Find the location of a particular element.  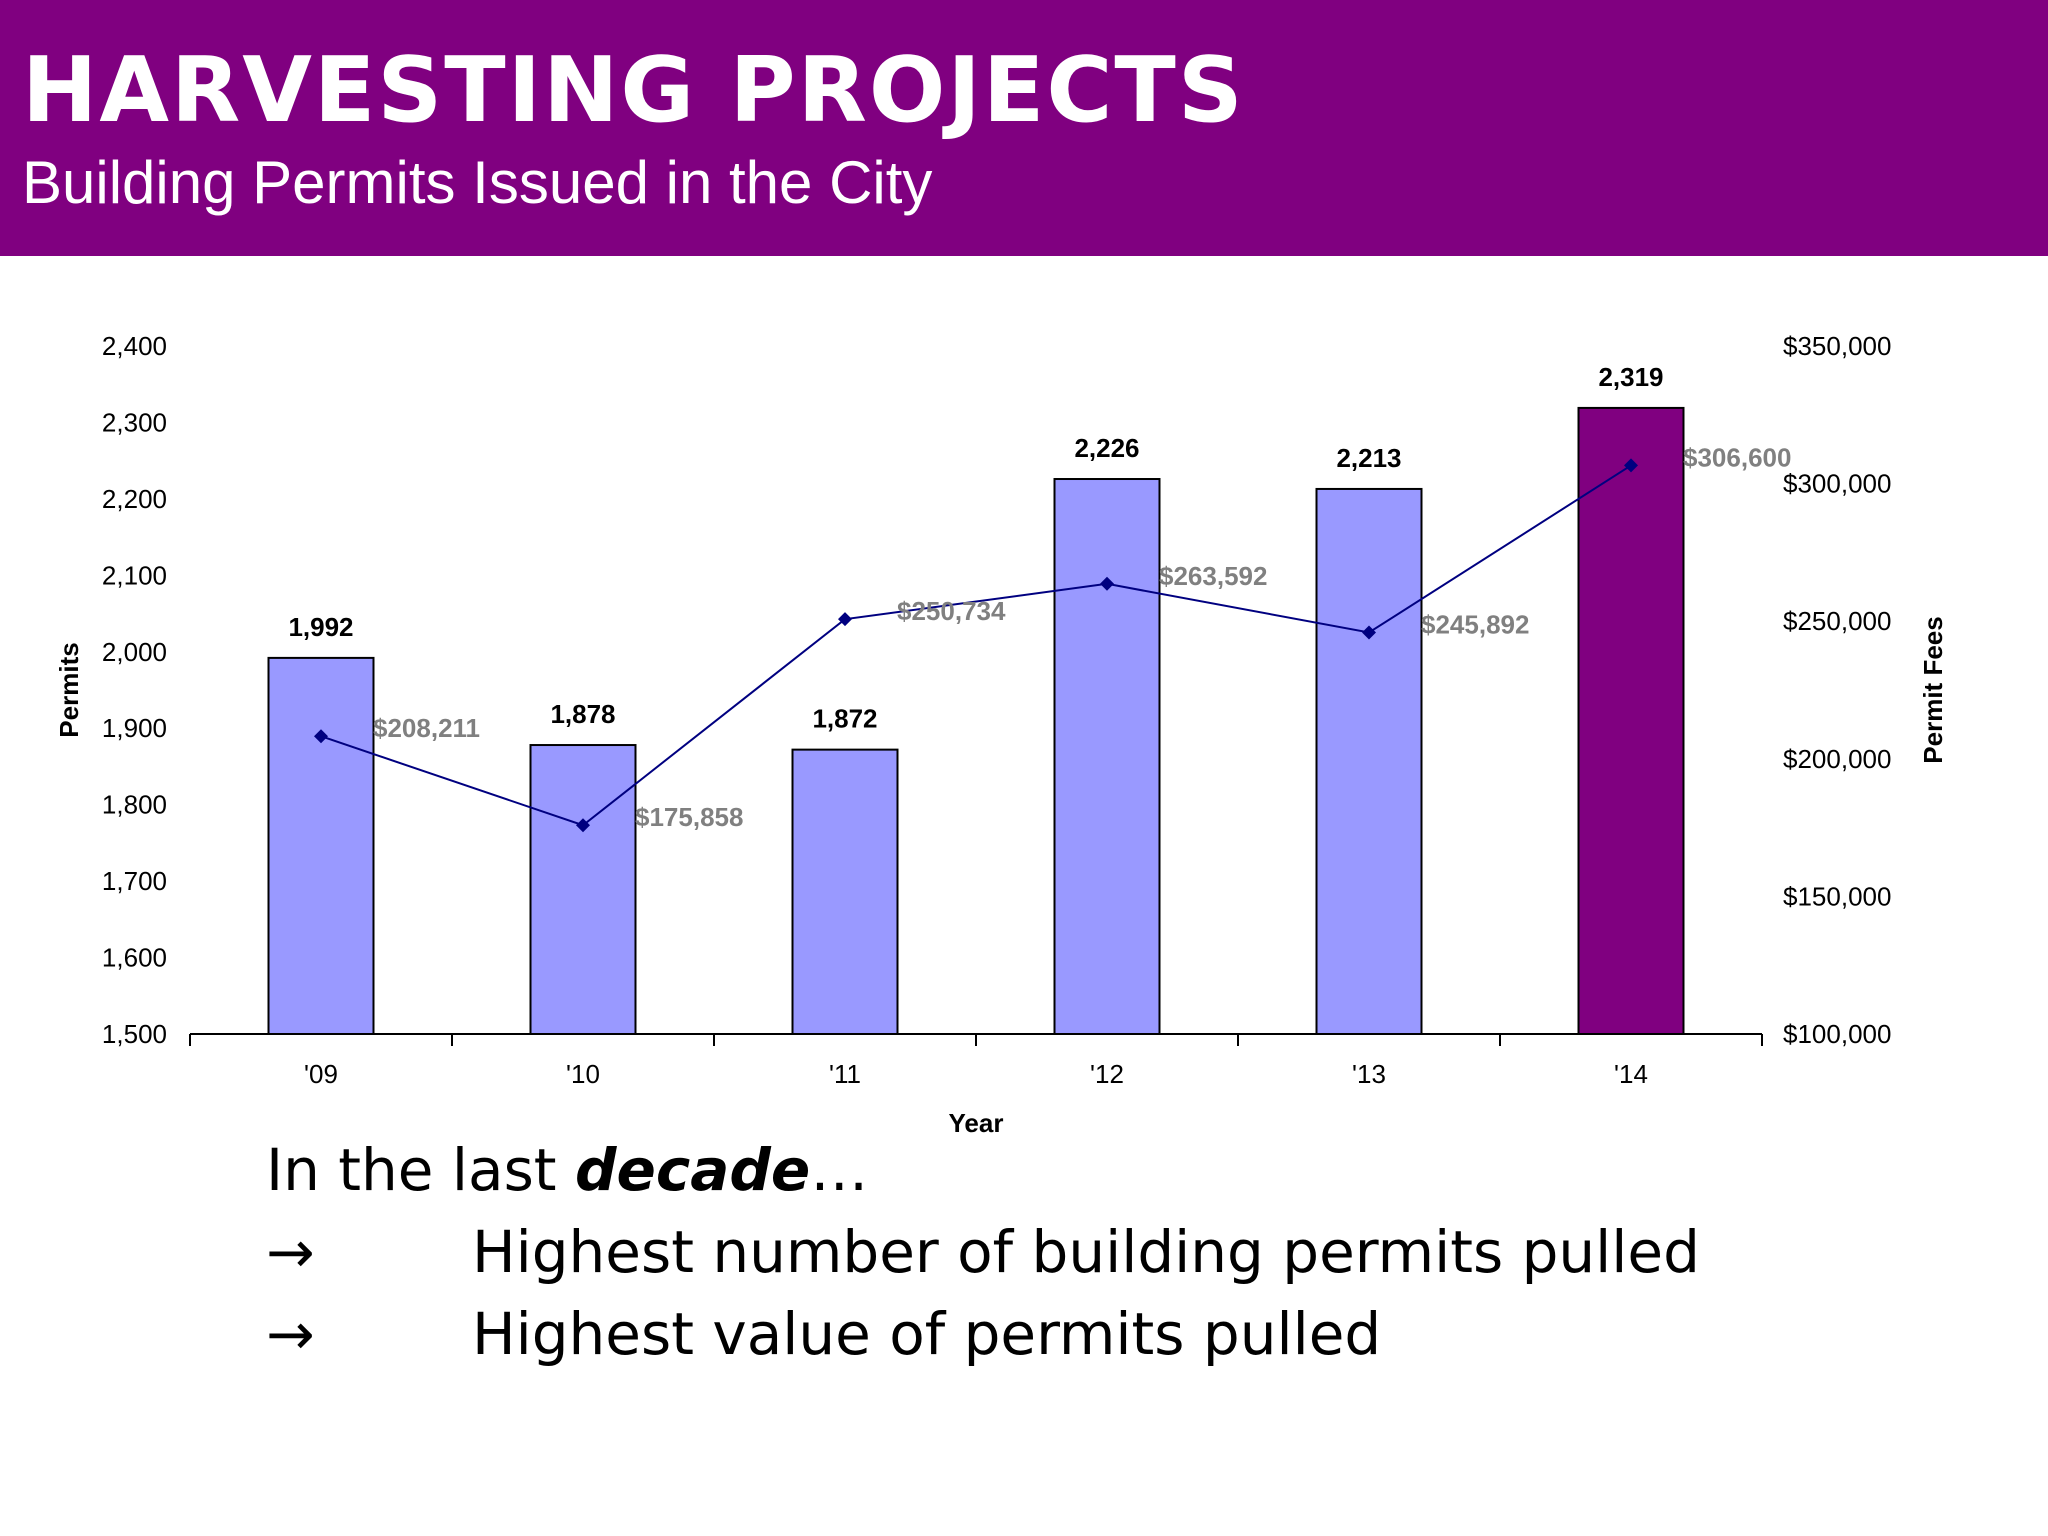

y-tick-label: 1,500 is located at coordinates (134, 1034).